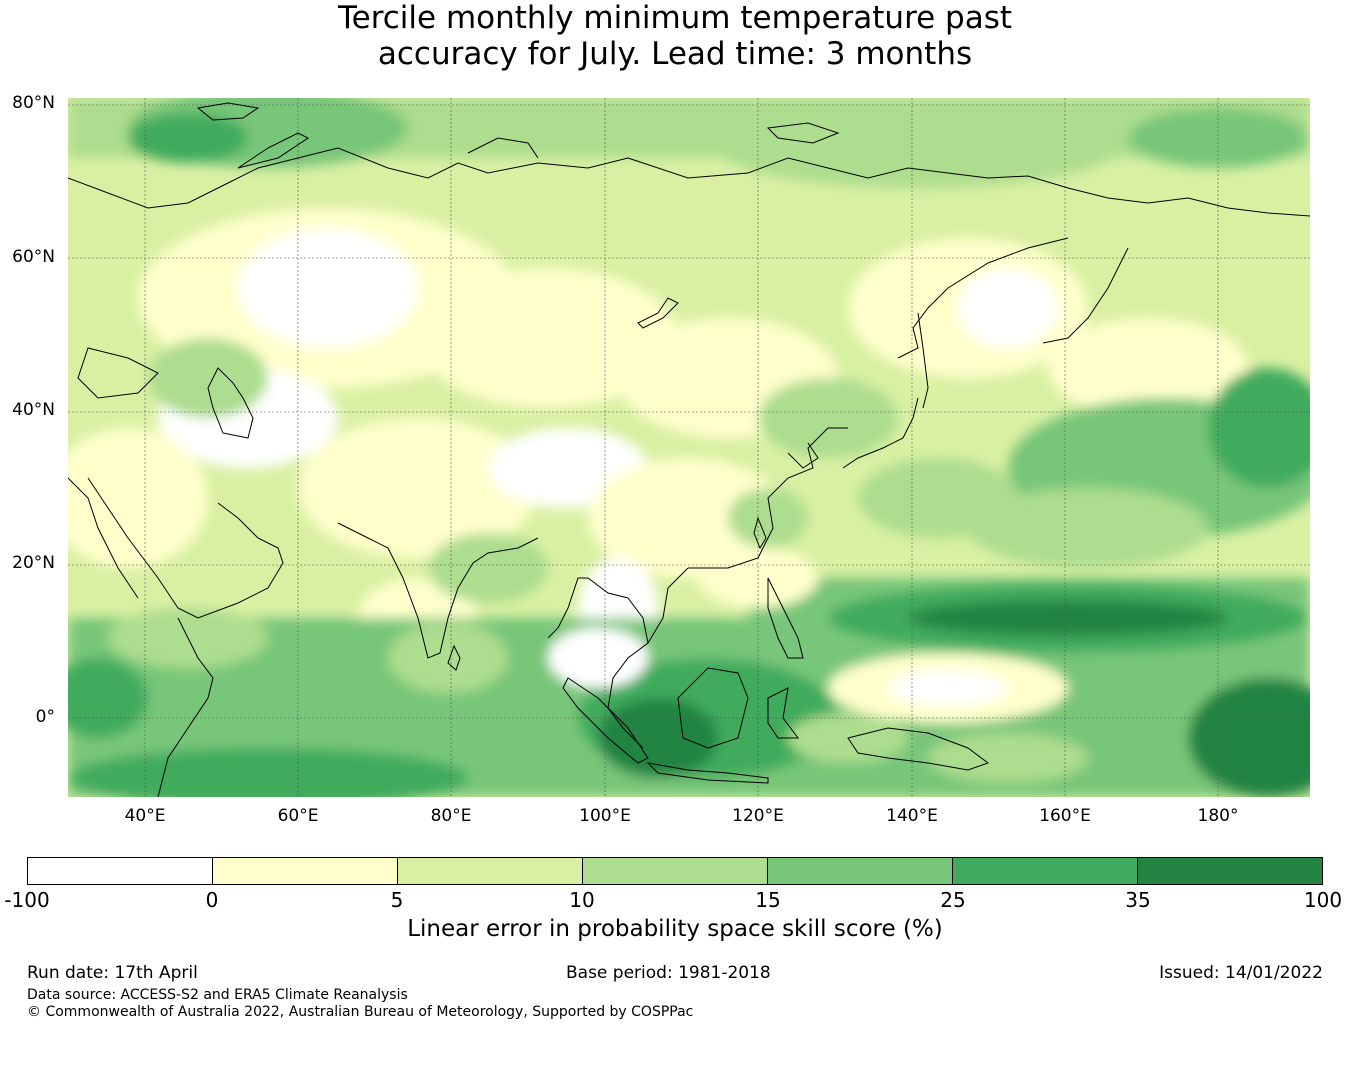 This screenshot has width=1350, height=1065. What do you see at coordinates (675, 54) in the screenshot?
I see `title-line-2: accuracy for July. Lead time: 3 months` at bounding box center [675, 54].